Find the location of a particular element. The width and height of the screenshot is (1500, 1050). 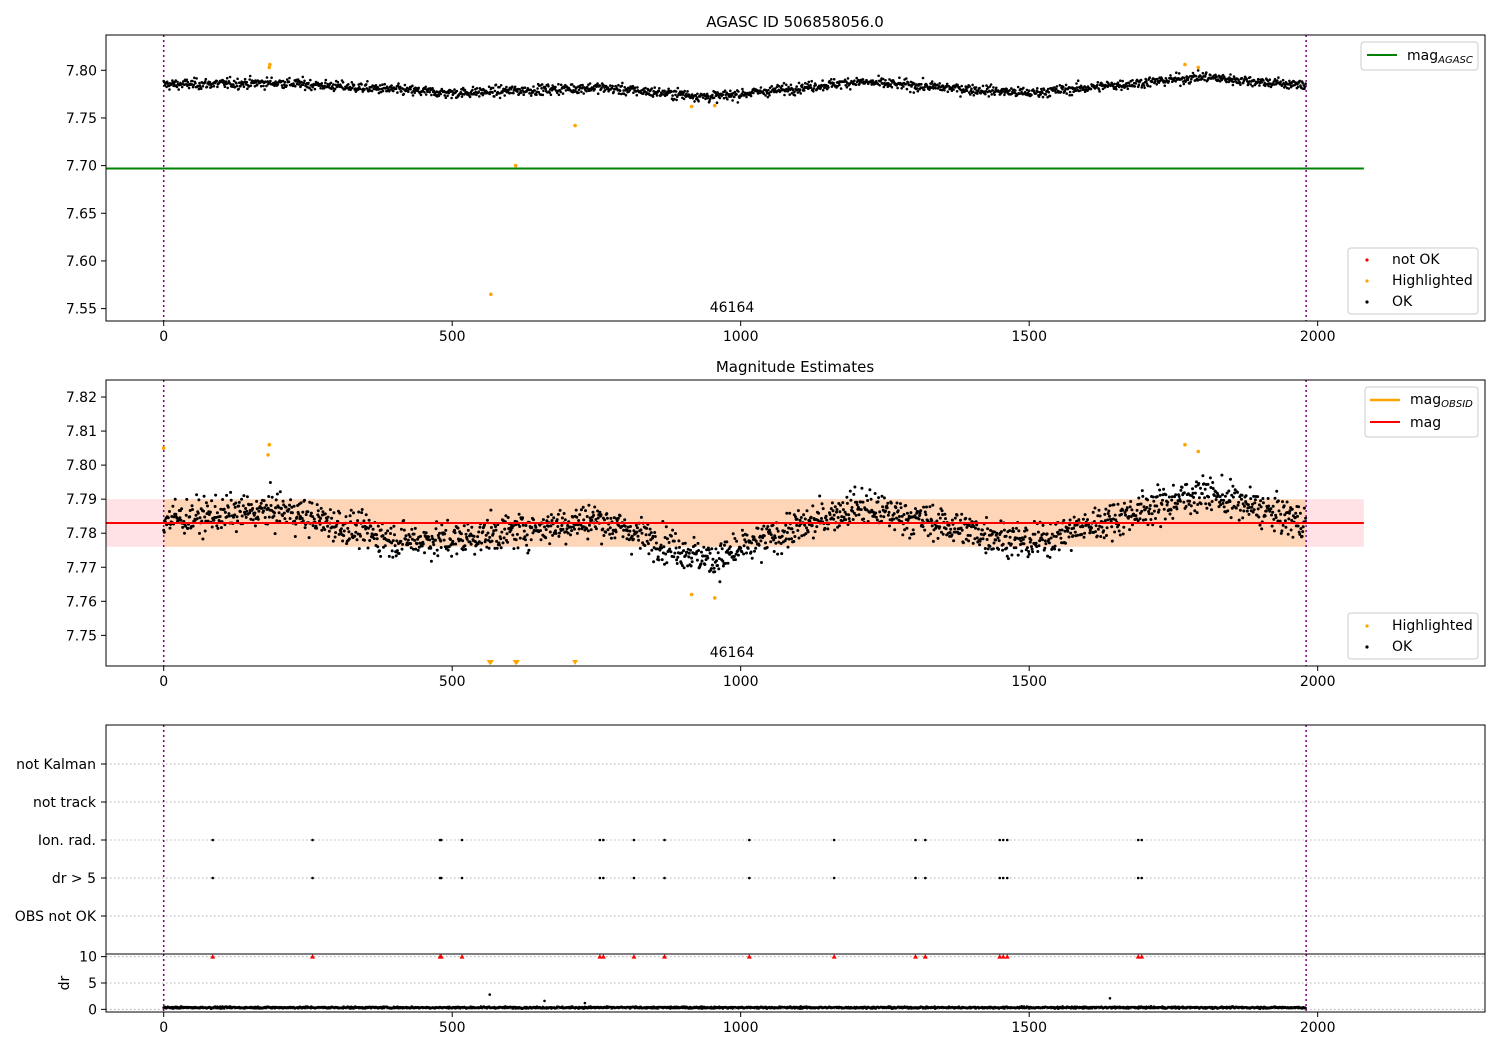

obsid-label: 46164 is located at coordinates (732, 308).